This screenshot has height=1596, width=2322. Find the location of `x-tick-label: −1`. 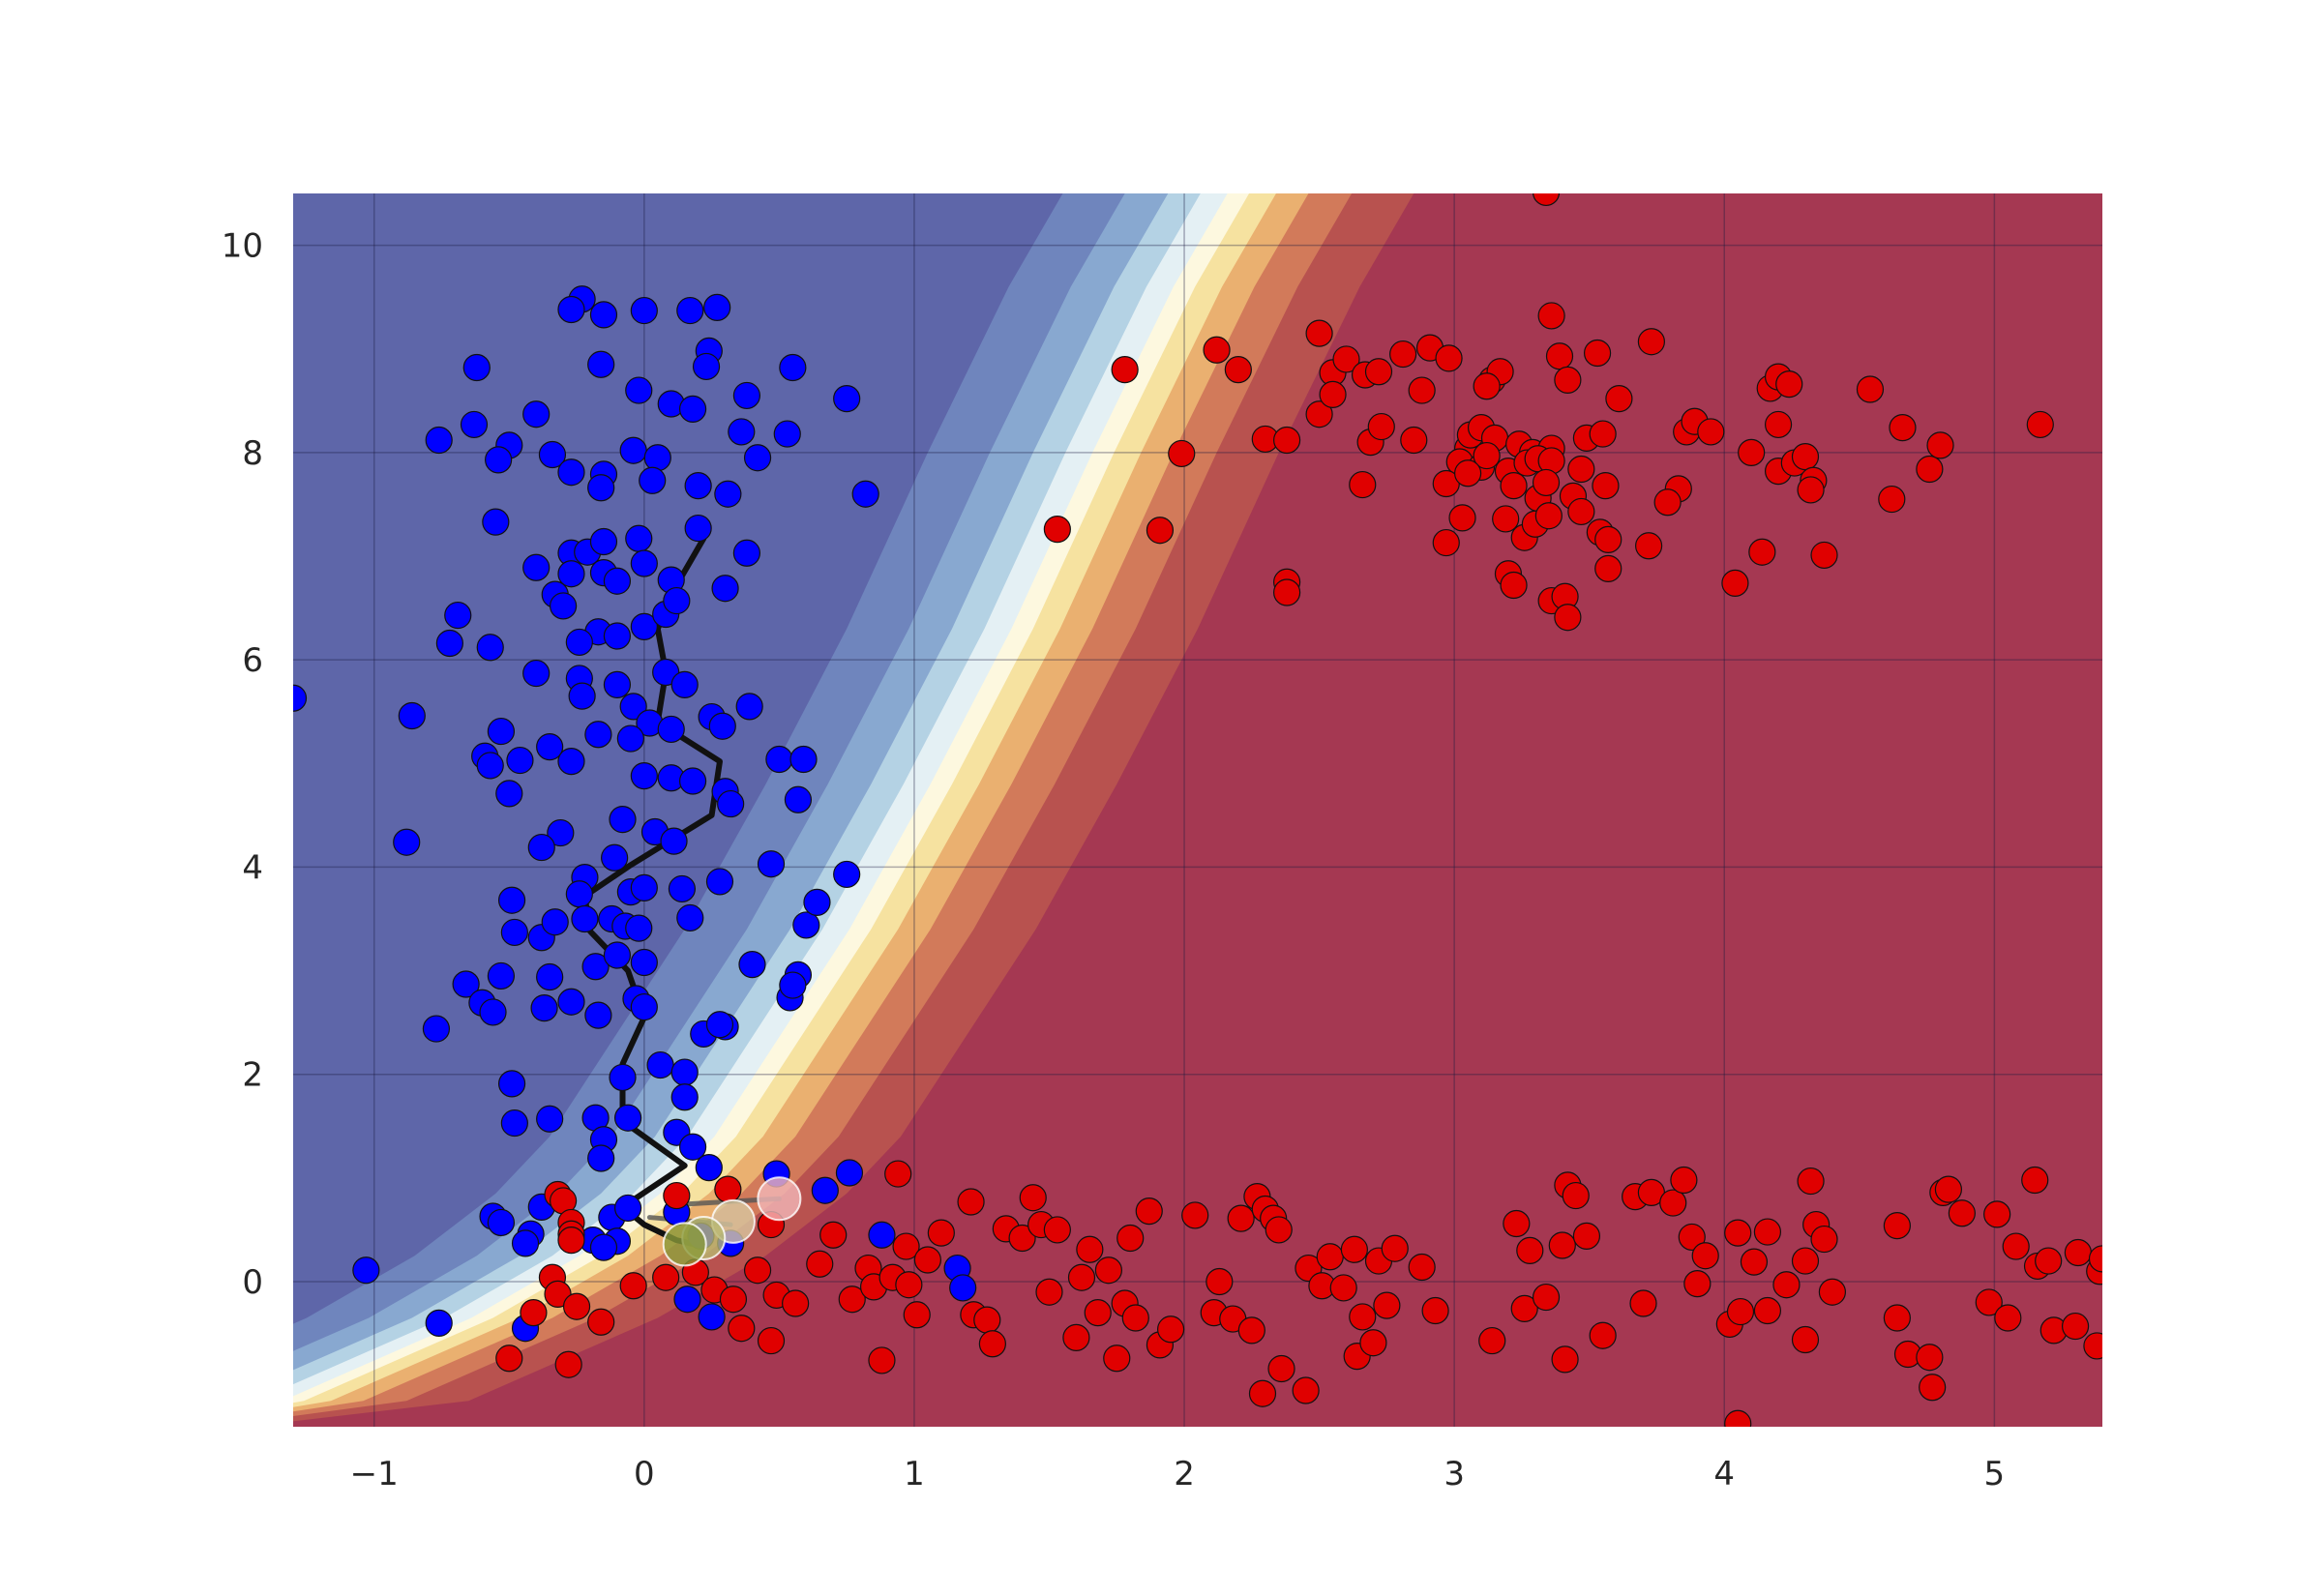

x-tick-label: −1 is located at coordinates (374, 1474).